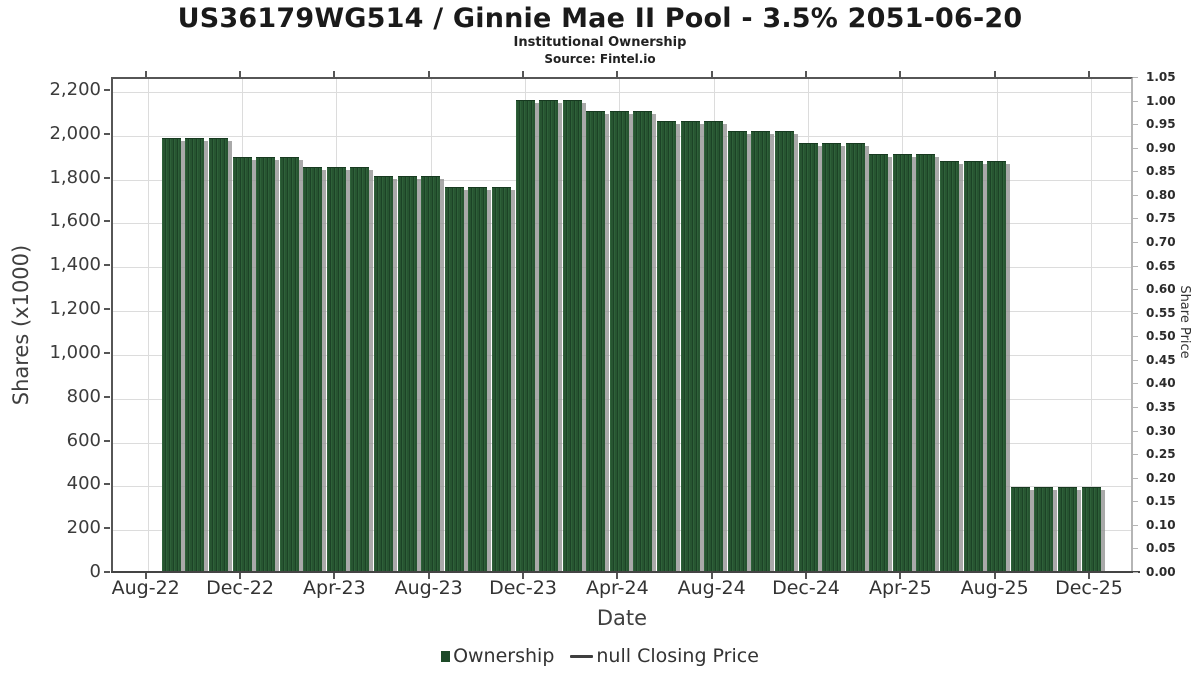  I want to click on y-right-tick-label: 0.55, so click(1161, 312).